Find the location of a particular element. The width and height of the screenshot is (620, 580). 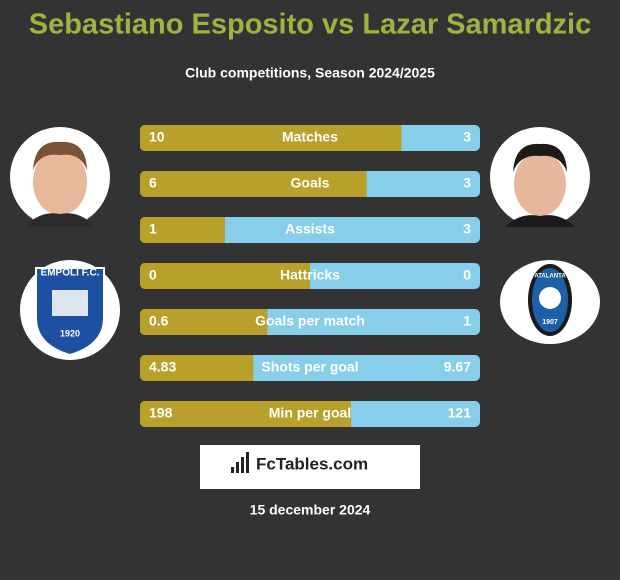

badge-year: 1920 is located at coordinates (70, 333).